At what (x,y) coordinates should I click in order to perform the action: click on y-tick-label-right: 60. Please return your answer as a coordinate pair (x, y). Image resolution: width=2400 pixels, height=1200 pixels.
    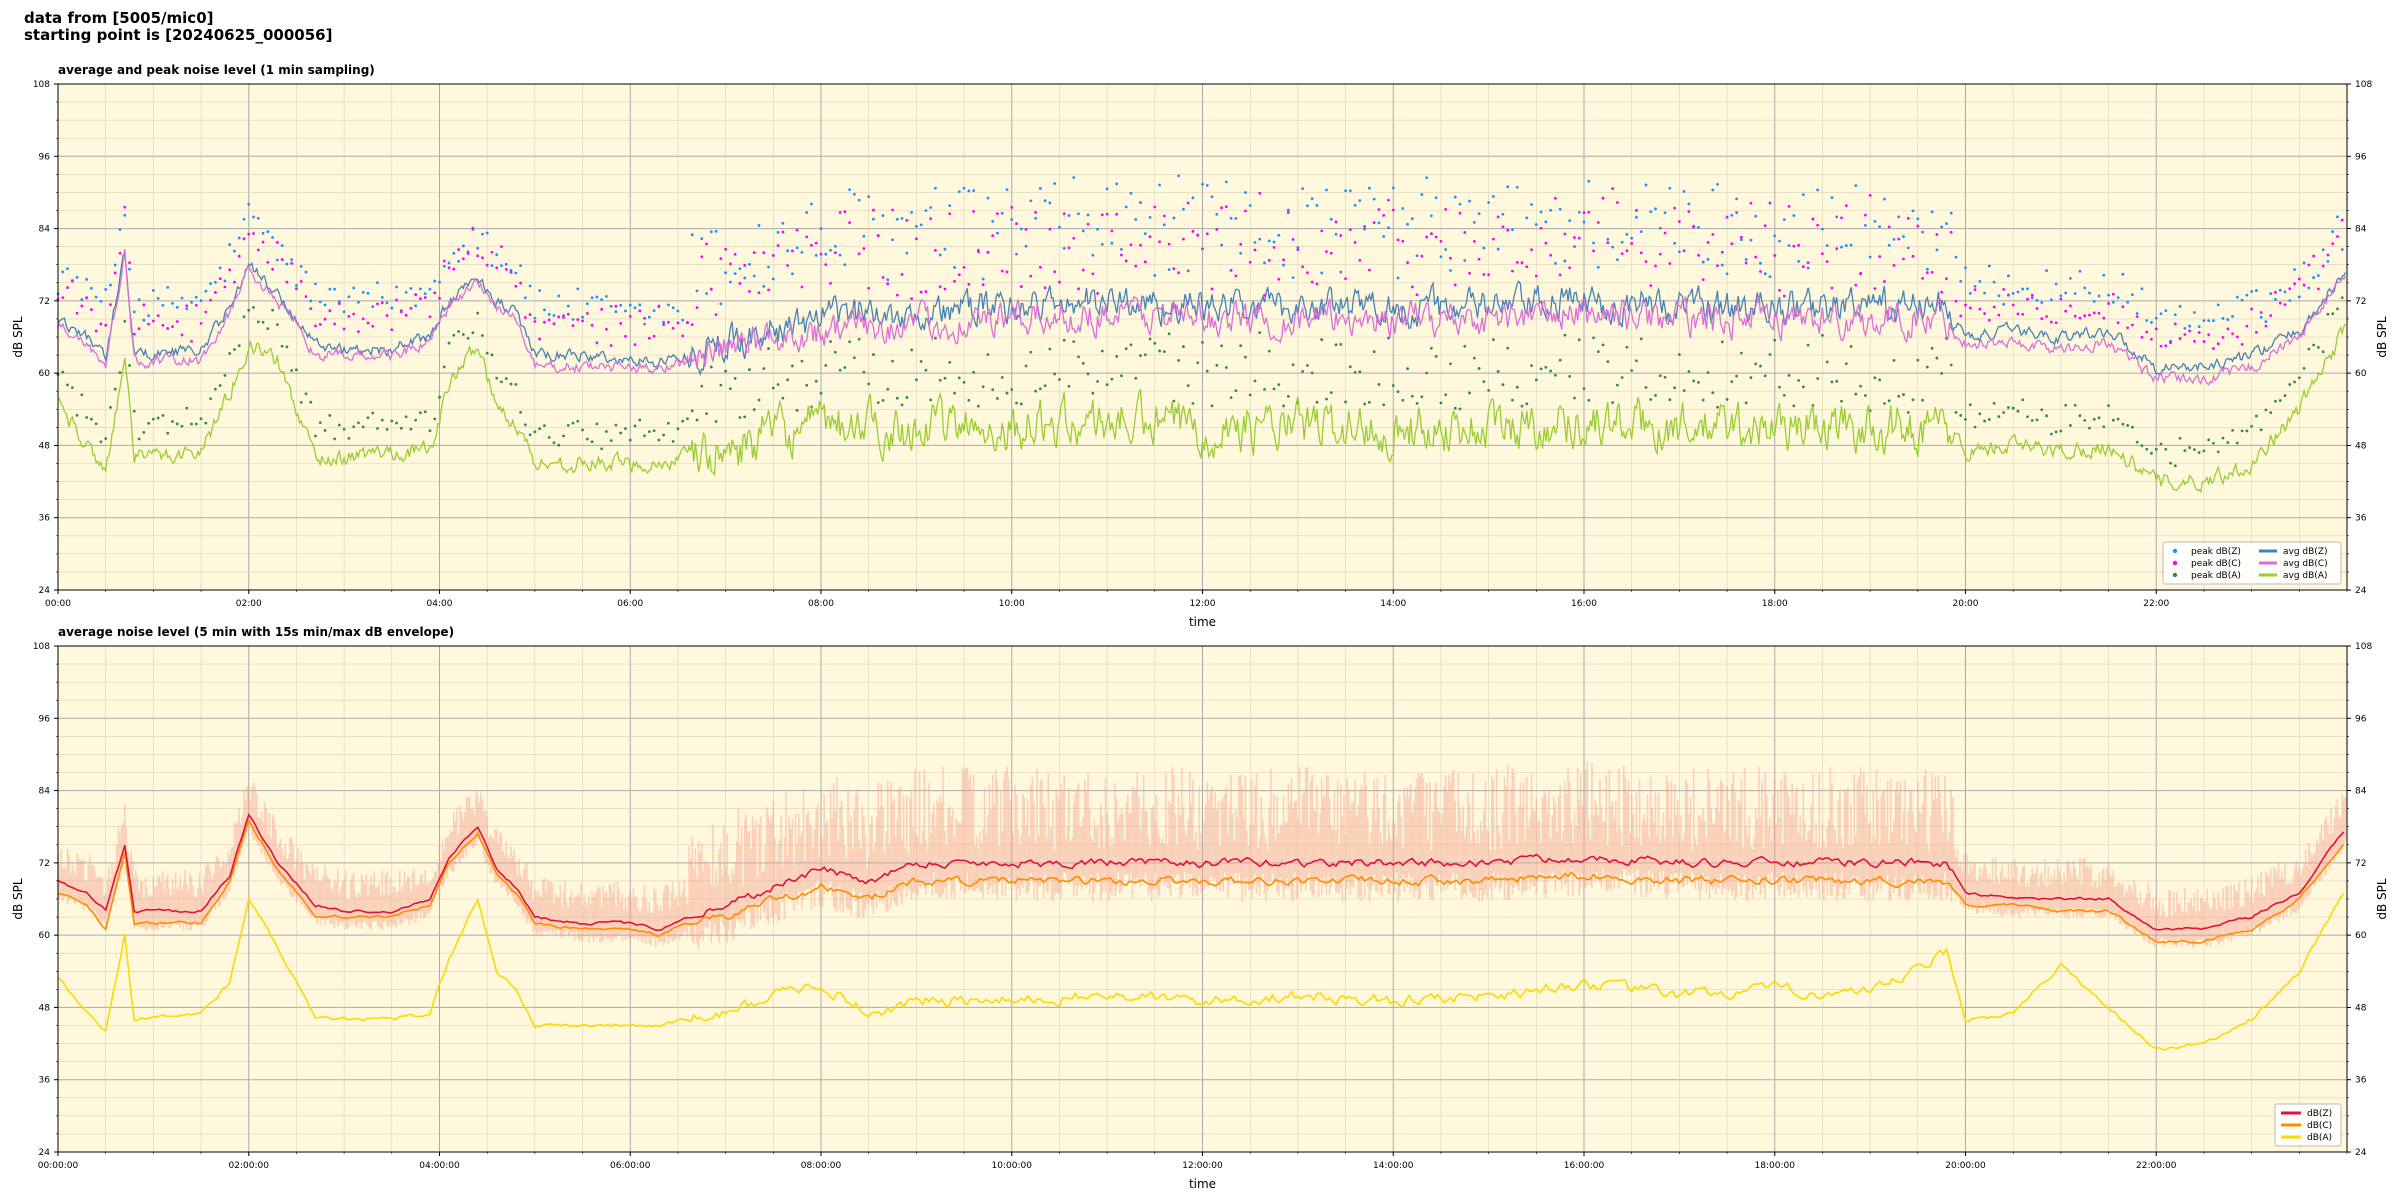
    Looking at the image, I should click on (2361, 936).